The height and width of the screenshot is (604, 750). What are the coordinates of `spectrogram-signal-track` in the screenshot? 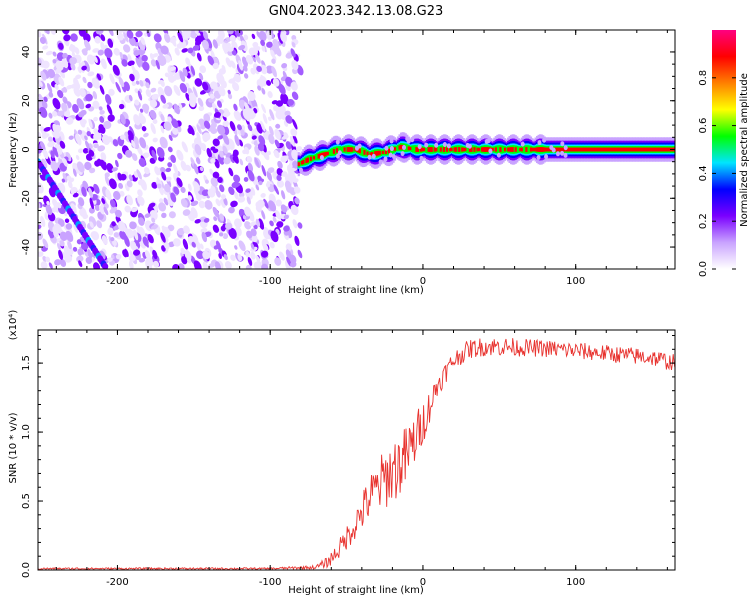 It's located at (486, 154).